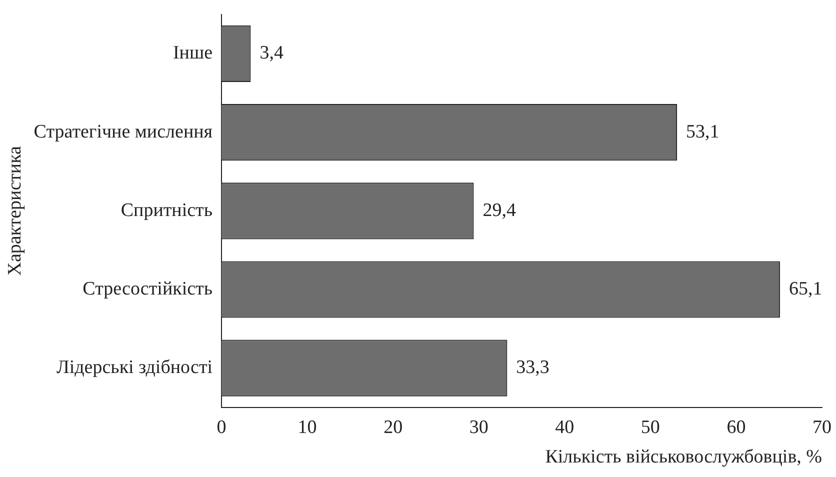 Image resolution: width=836 pixels, height=477 pixels. What do you see at coordinates (166, 210) in the screenshot?
I see `y-tick-label: Спритність` at bounding box center [166, 210].